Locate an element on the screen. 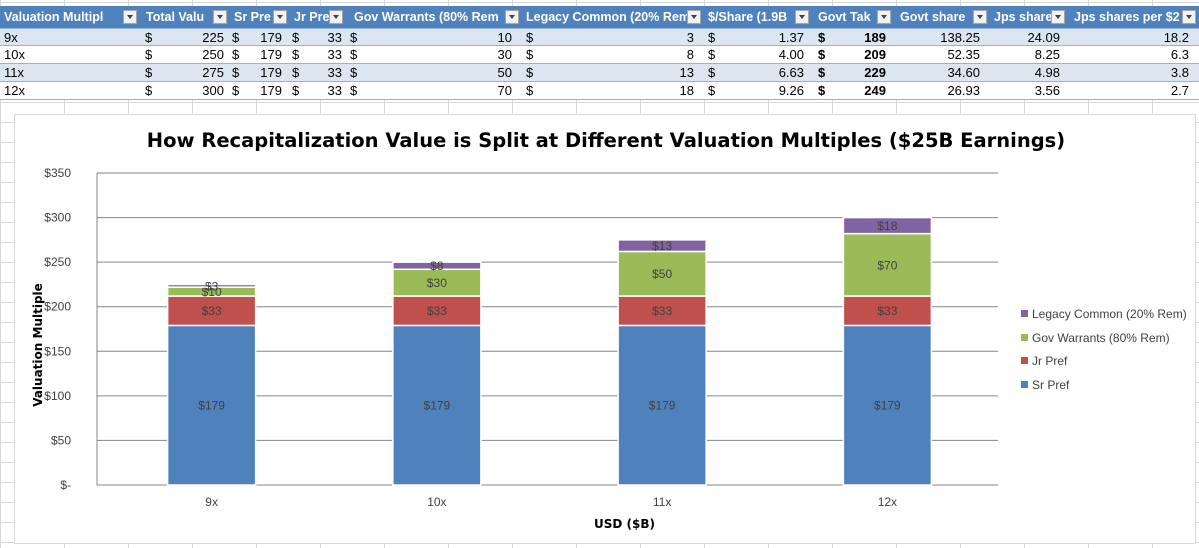  cell-gov-warrants: 70 is located at coordinates (504, 90).